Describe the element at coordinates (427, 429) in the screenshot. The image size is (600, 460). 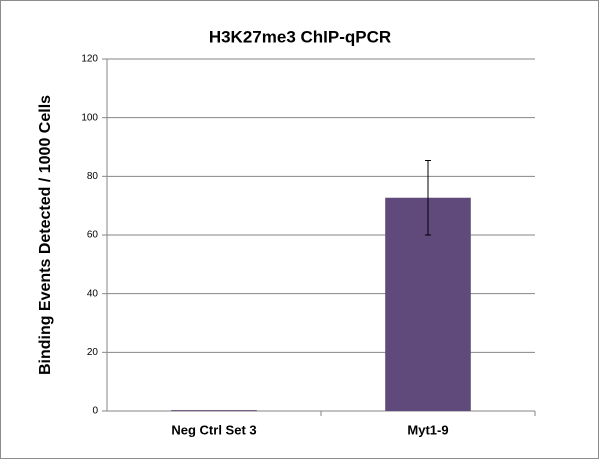
I see `x-tick-label: Myt1-9` at that location.